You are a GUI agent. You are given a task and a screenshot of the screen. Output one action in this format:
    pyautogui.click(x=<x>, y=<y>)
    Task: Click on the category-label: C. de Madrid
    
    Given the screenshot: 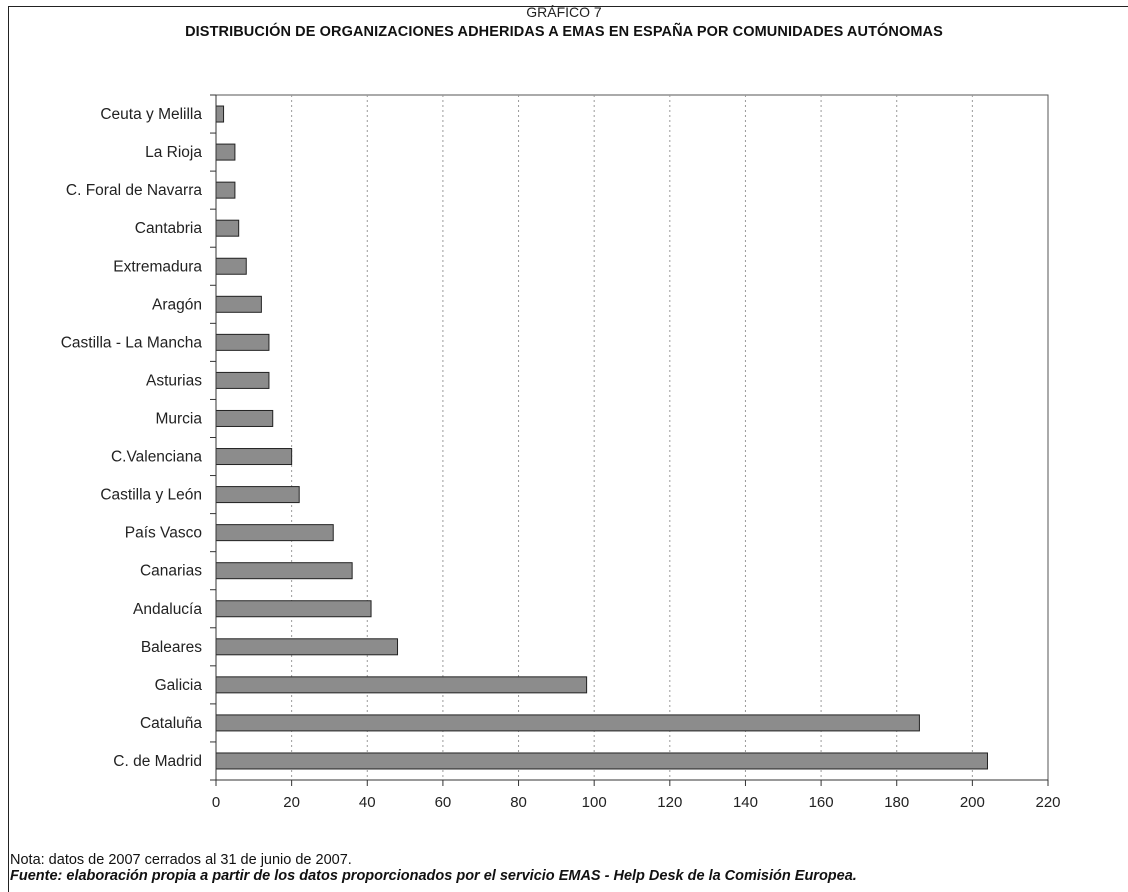 What is the action you would take?
    pyautogui.click(x=157, y=761)
    